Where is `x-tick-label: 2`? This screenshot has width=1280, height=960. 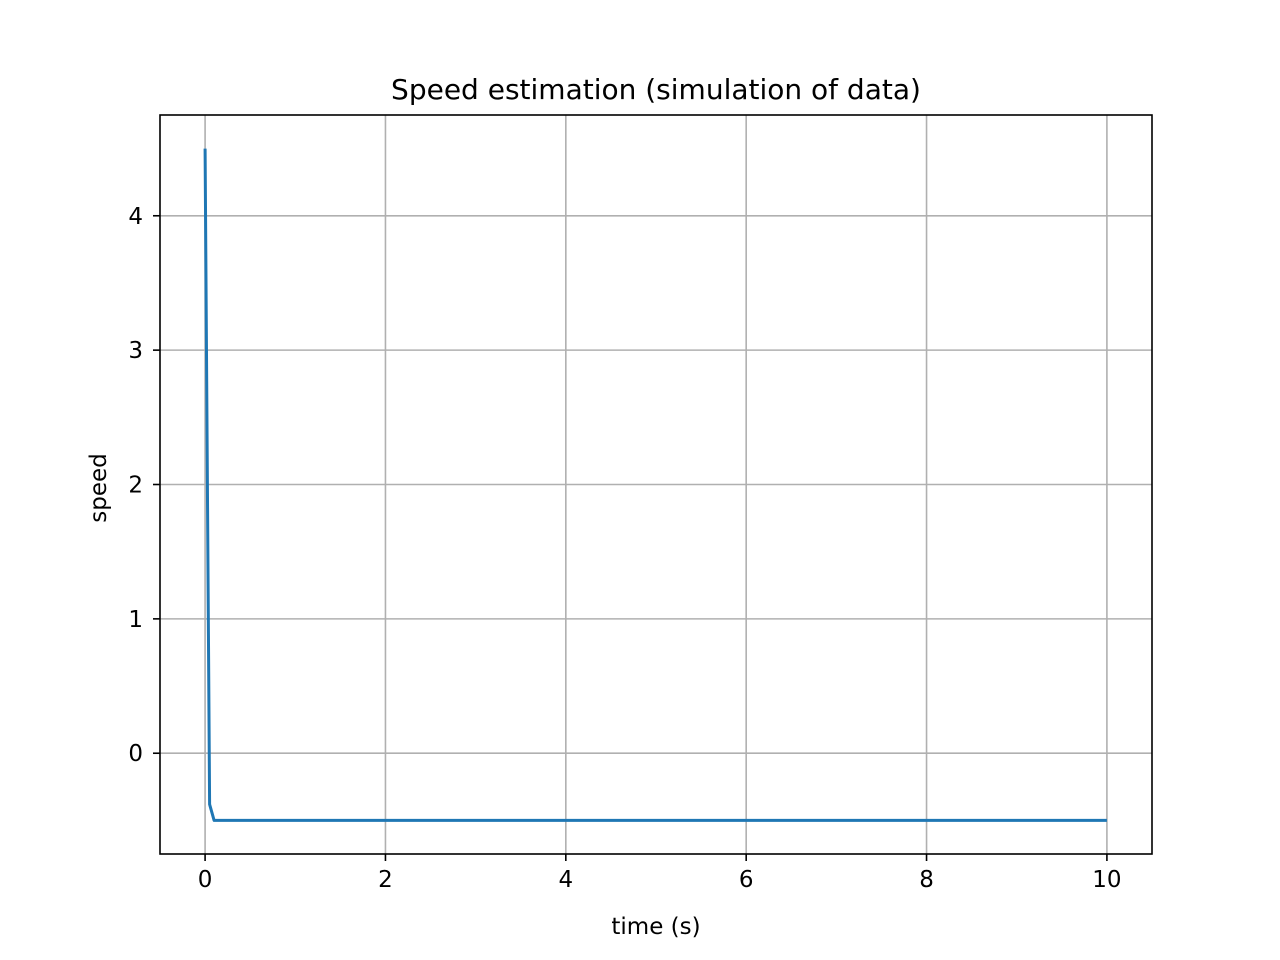 x-tick-label: 2 is located at coordinates (385, 880).